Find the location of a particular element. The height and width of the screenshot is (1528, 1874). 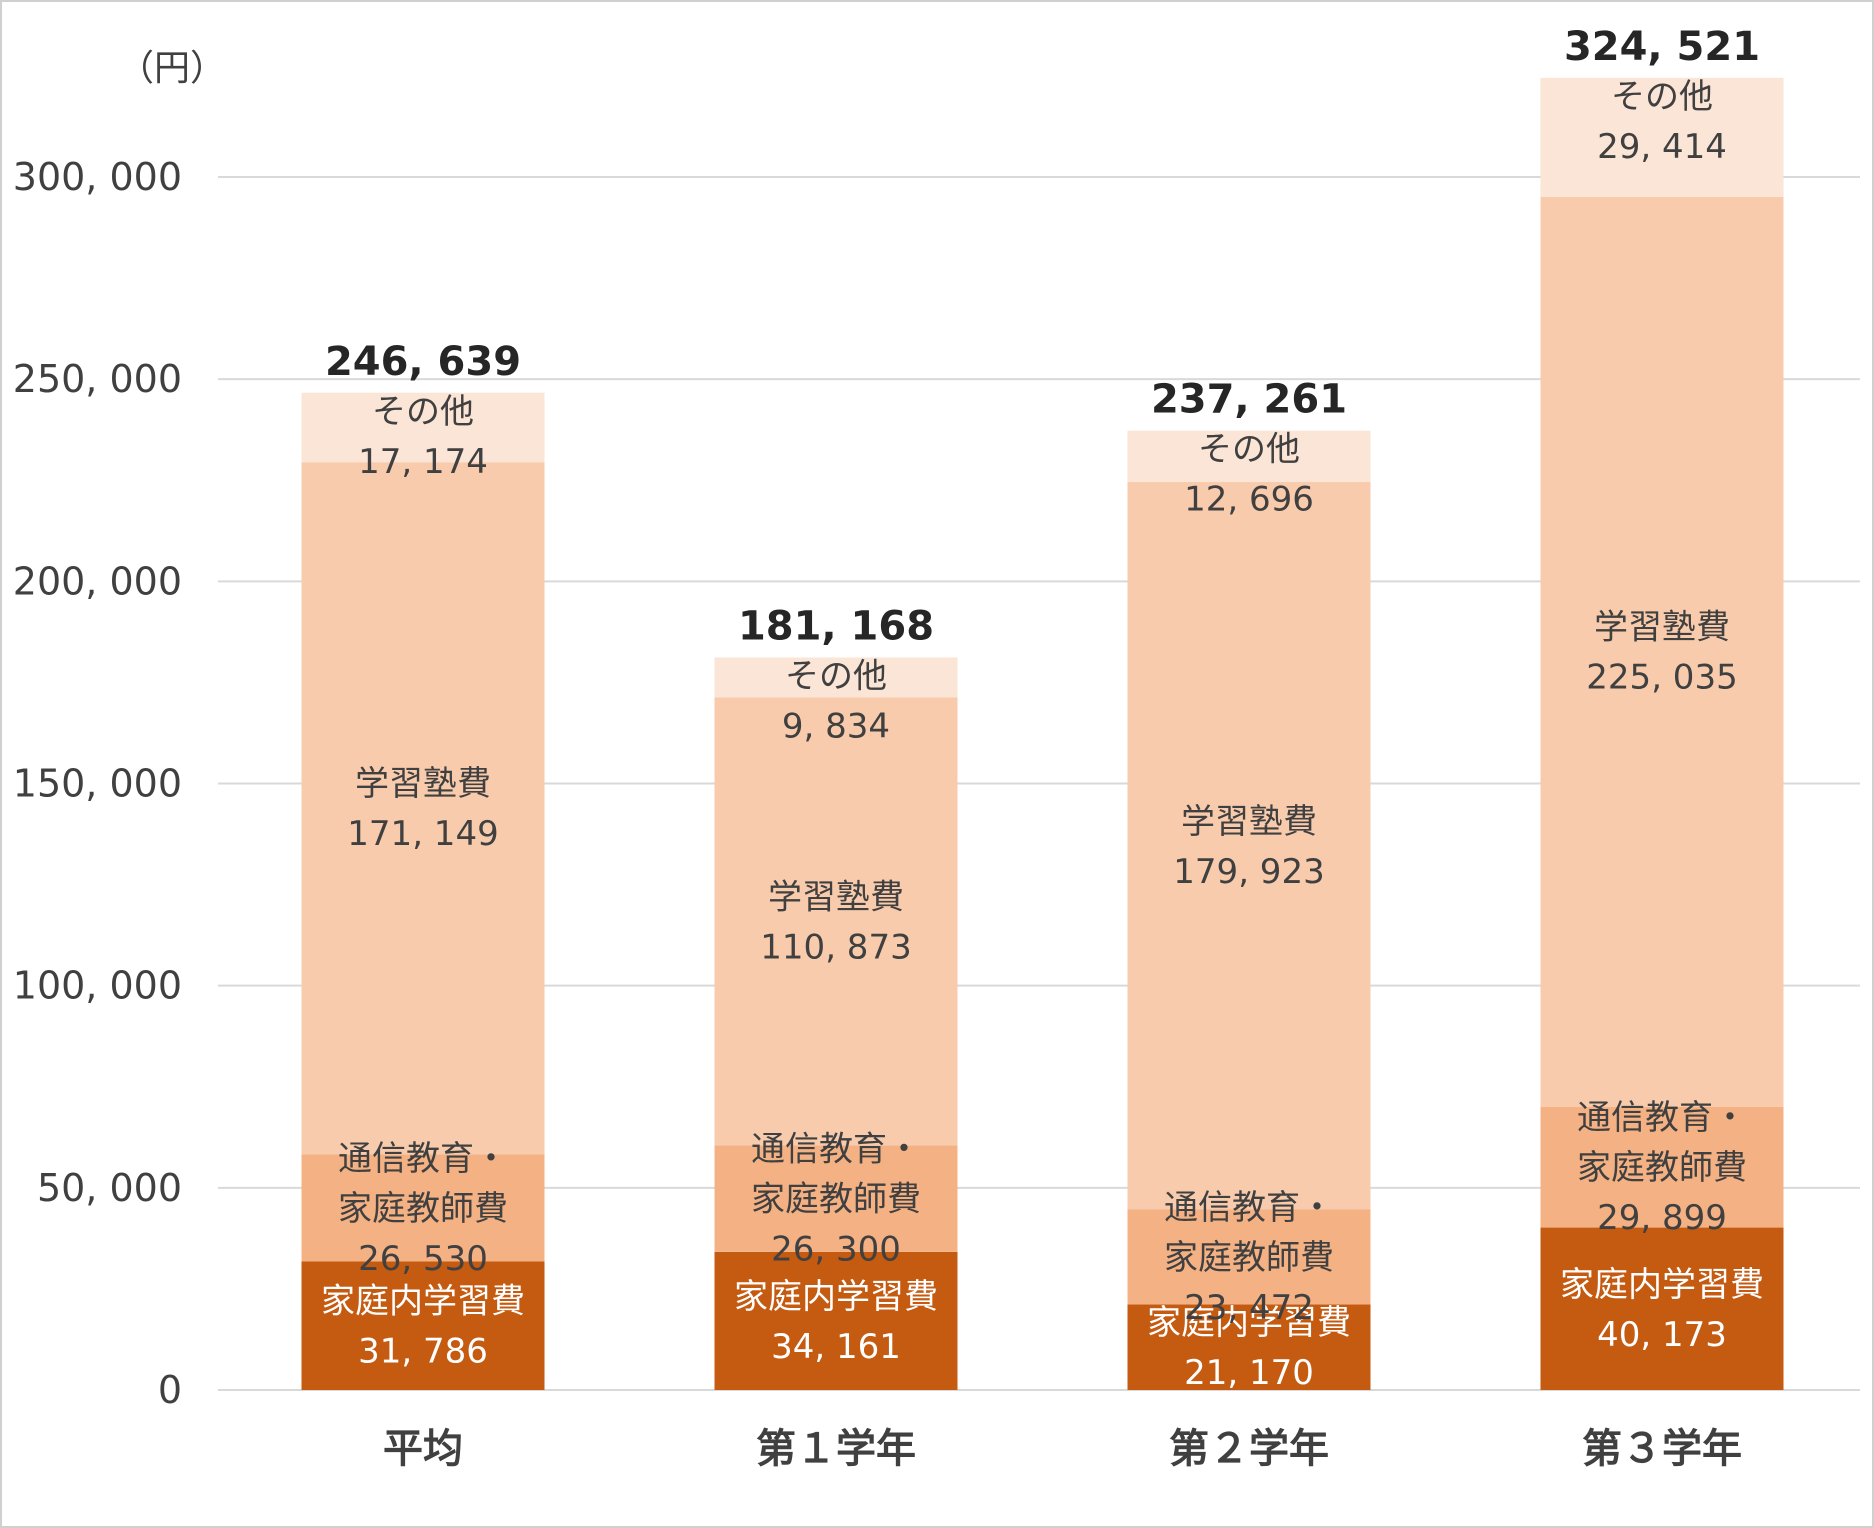

segment-value-label: 21, 170 is located at coordinates (1249, 1373).